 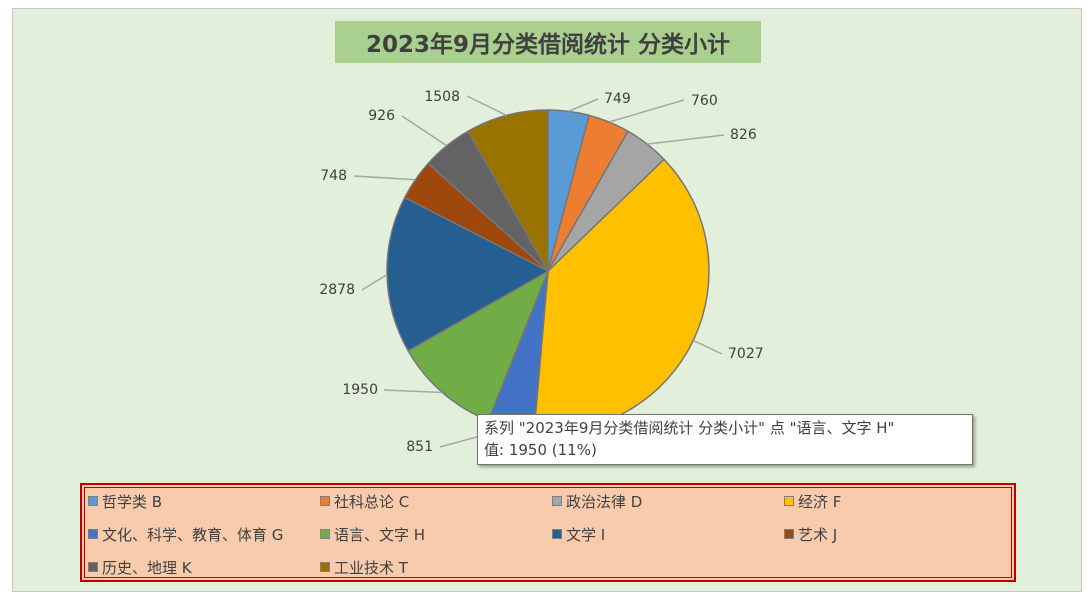 What do you see at coordinates (540, 450) in the screenshot?
I see `tooltip-value-line: 值: 1950 (11%)` at bounding box center [540, 450].